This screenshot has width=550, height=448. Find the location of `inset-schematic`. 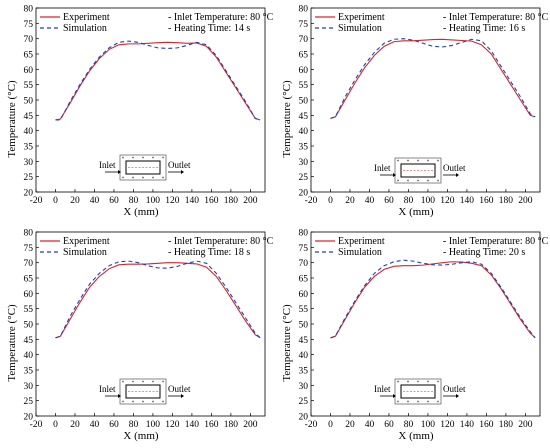

inset-schematic is located at coordinates (419, 391).